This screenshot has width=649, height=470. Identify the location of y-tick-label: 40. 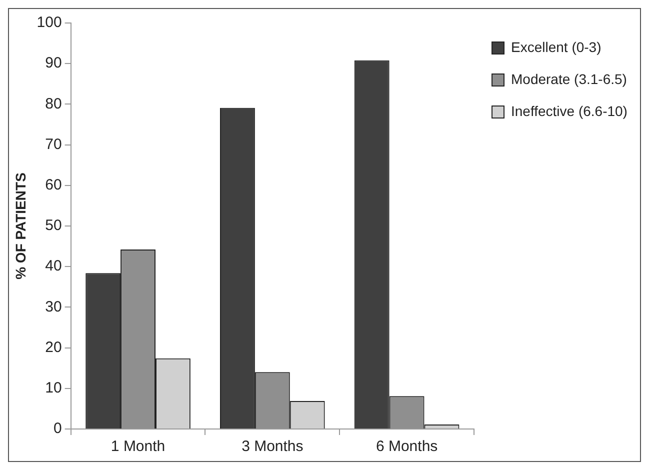
(53, 266).